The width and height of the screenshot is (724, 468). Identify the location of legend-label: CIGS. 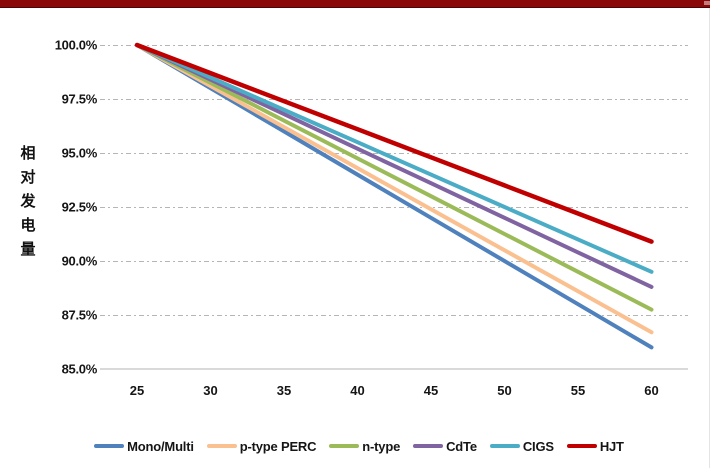
(538, 446).